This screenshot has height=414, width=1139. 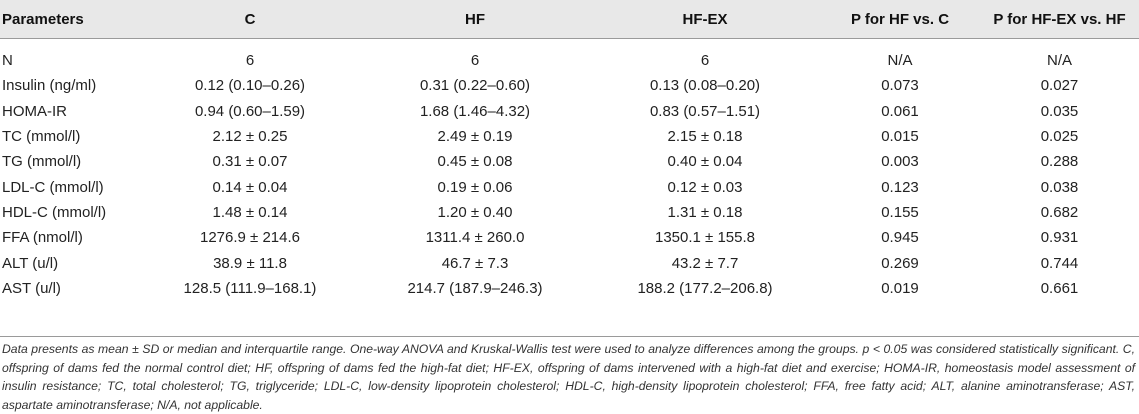 What do you see at coordinates (475, 162) in the screenshot?
I see `table-cell: 0.45 ± 0.08` at bounding box center [475, 162].